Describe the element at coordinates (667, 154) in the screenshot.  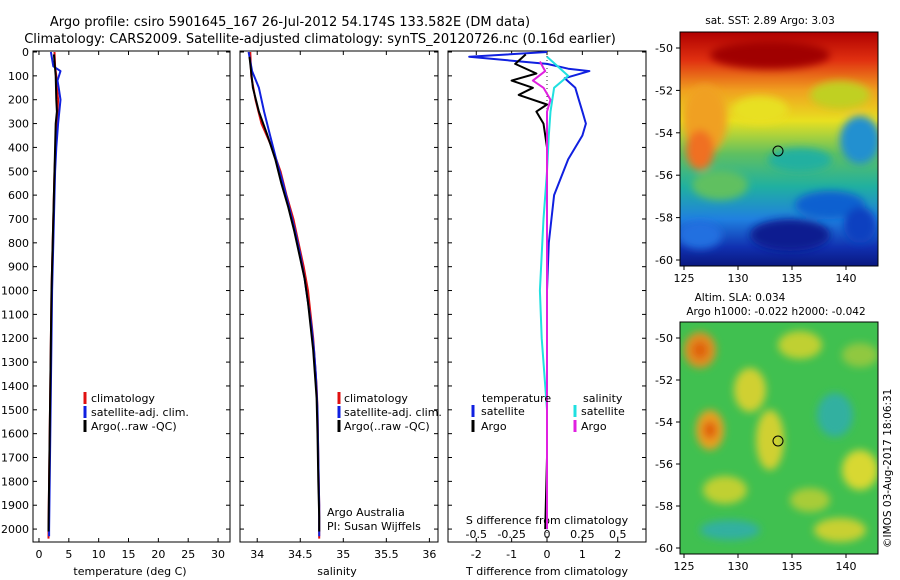
I see `sst-map-lat-axis: -50 -52 -54 -56 -58 -60` at that location.